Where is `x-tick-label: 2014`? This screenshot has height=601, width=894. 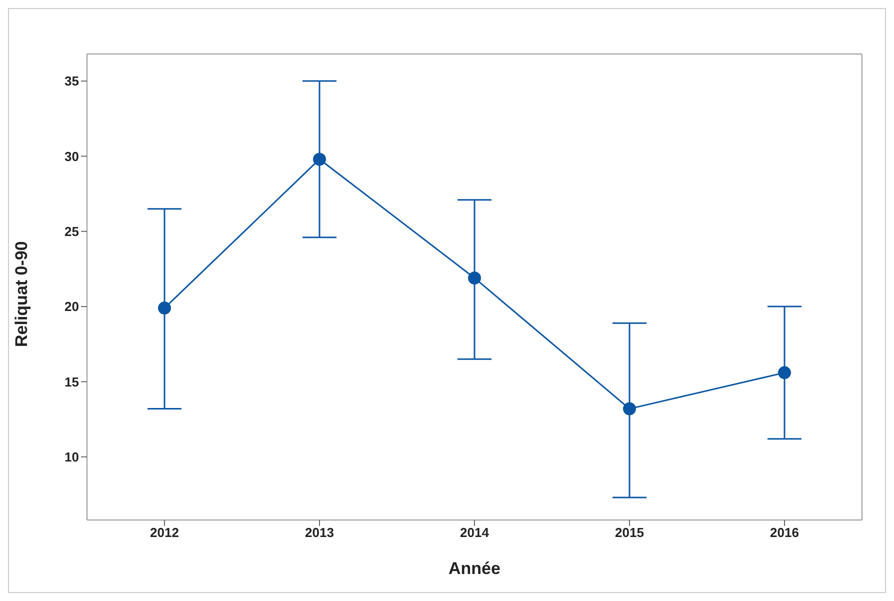 x-tick-label: 2014 is located at coordinates (475, 532).